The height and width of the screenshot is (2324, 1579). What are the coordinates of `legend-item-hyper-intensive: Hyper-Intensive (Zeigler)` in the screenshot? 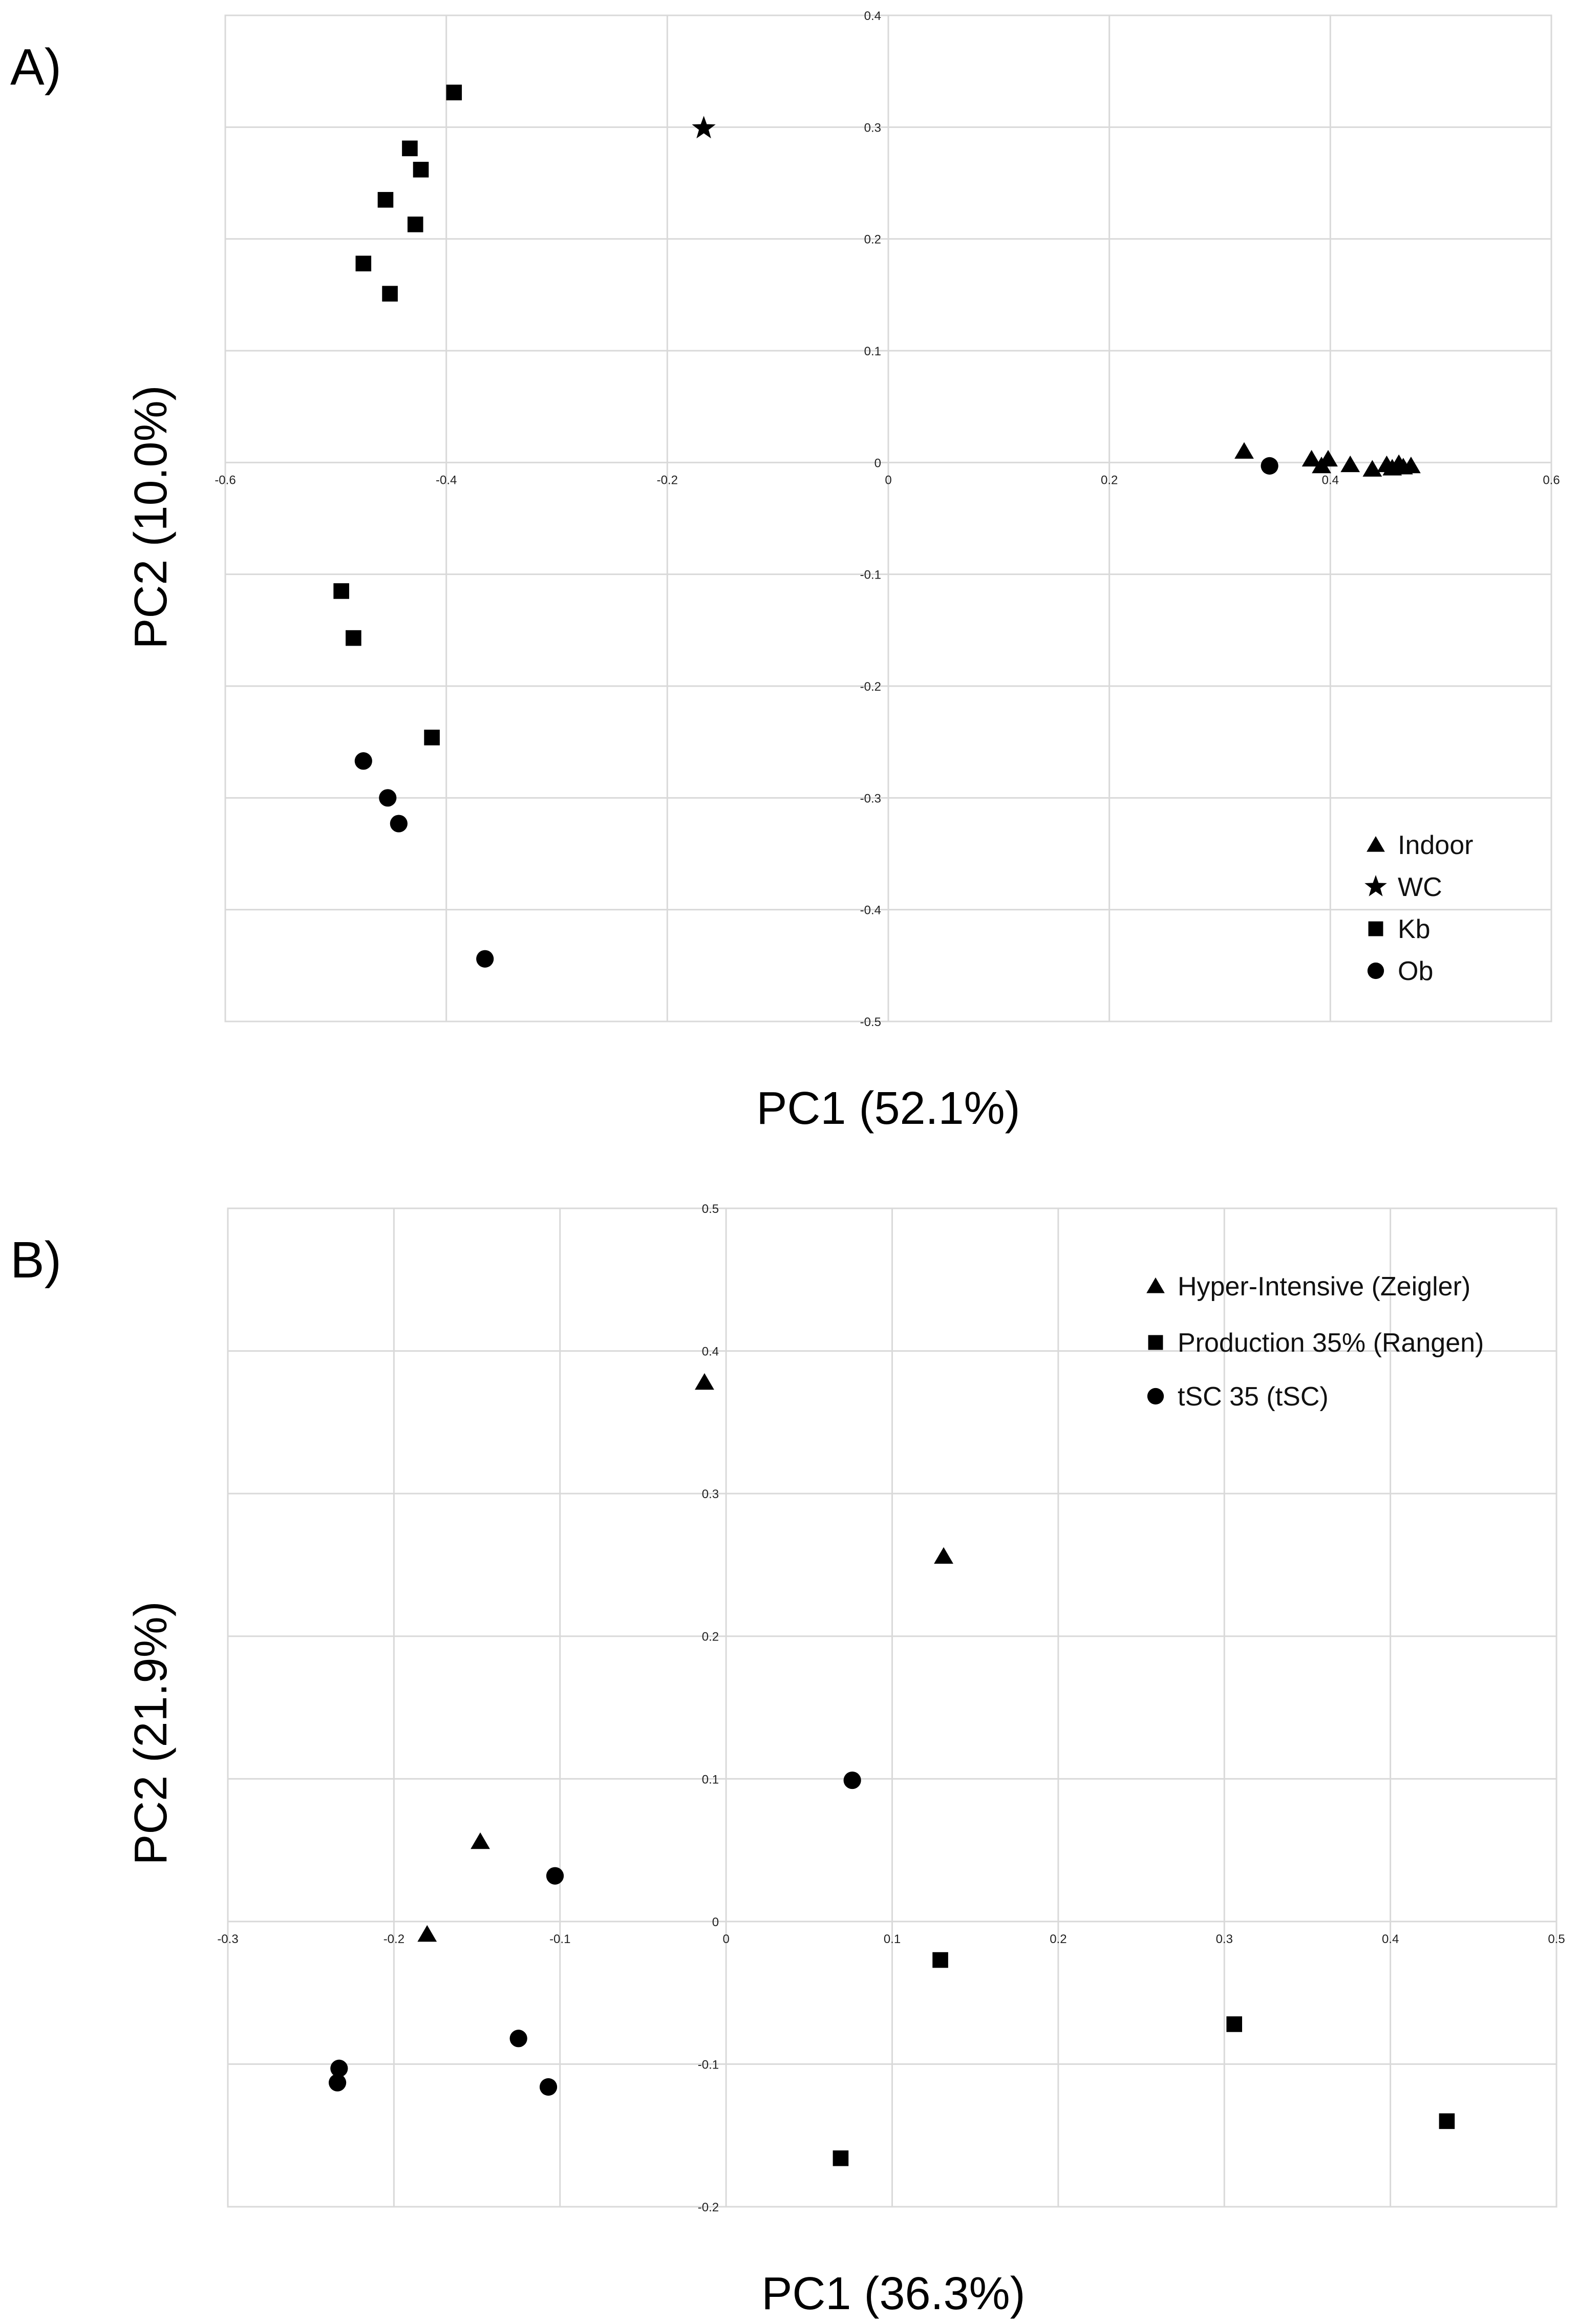 It's located at (1308, 1287).